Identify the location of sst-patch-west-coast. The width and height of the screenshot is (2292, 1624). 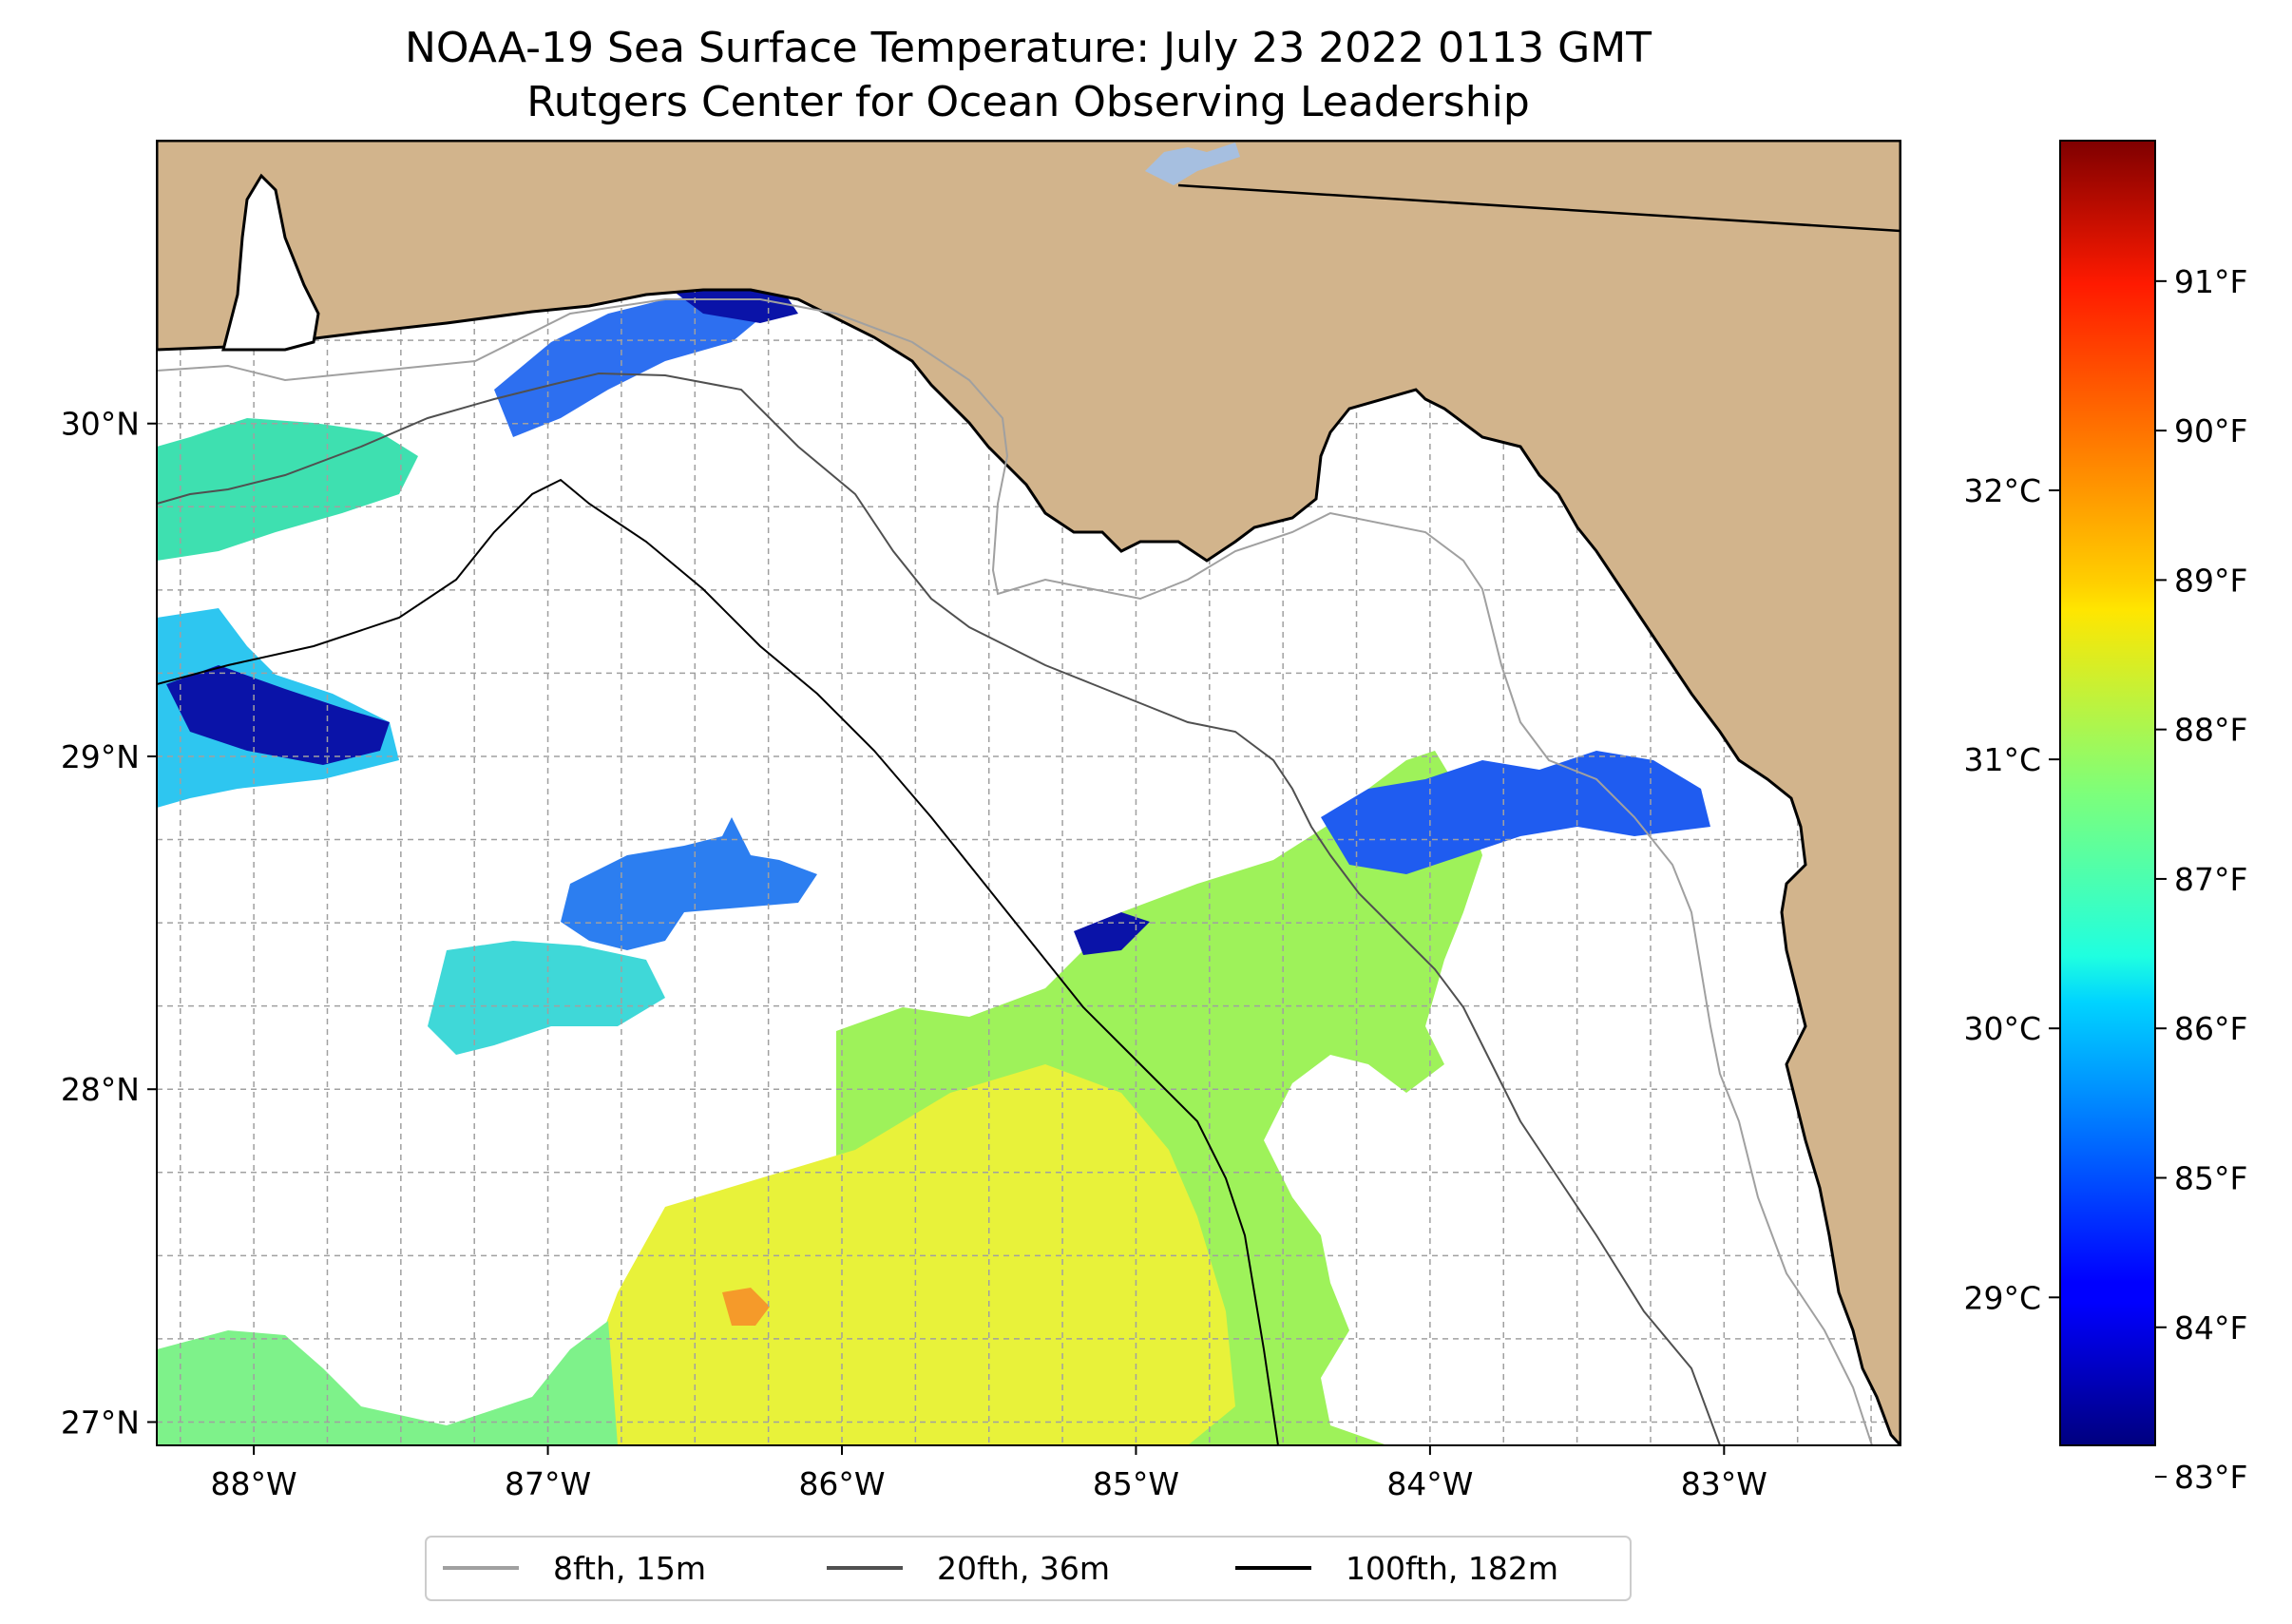
(287, 489).